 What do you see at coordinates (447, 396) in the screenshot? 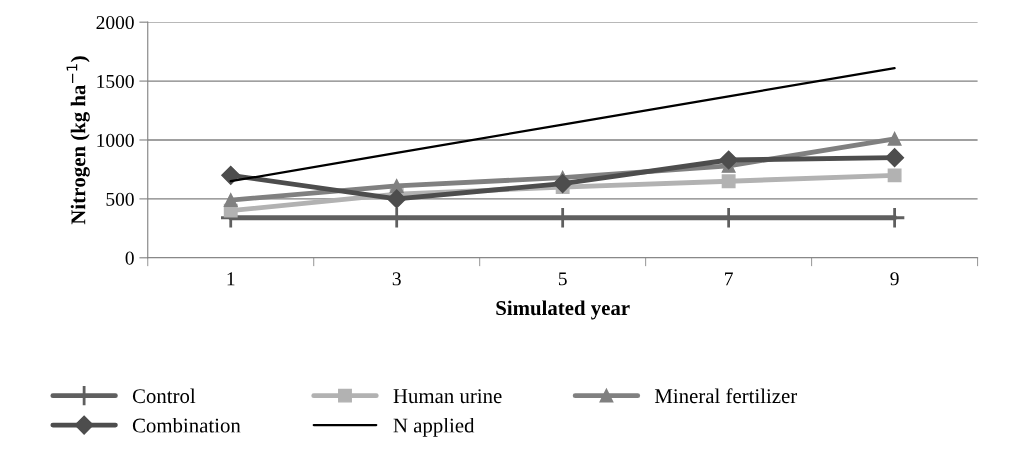
I see `legend-label: Human urine` at bounding box center [447, 396].